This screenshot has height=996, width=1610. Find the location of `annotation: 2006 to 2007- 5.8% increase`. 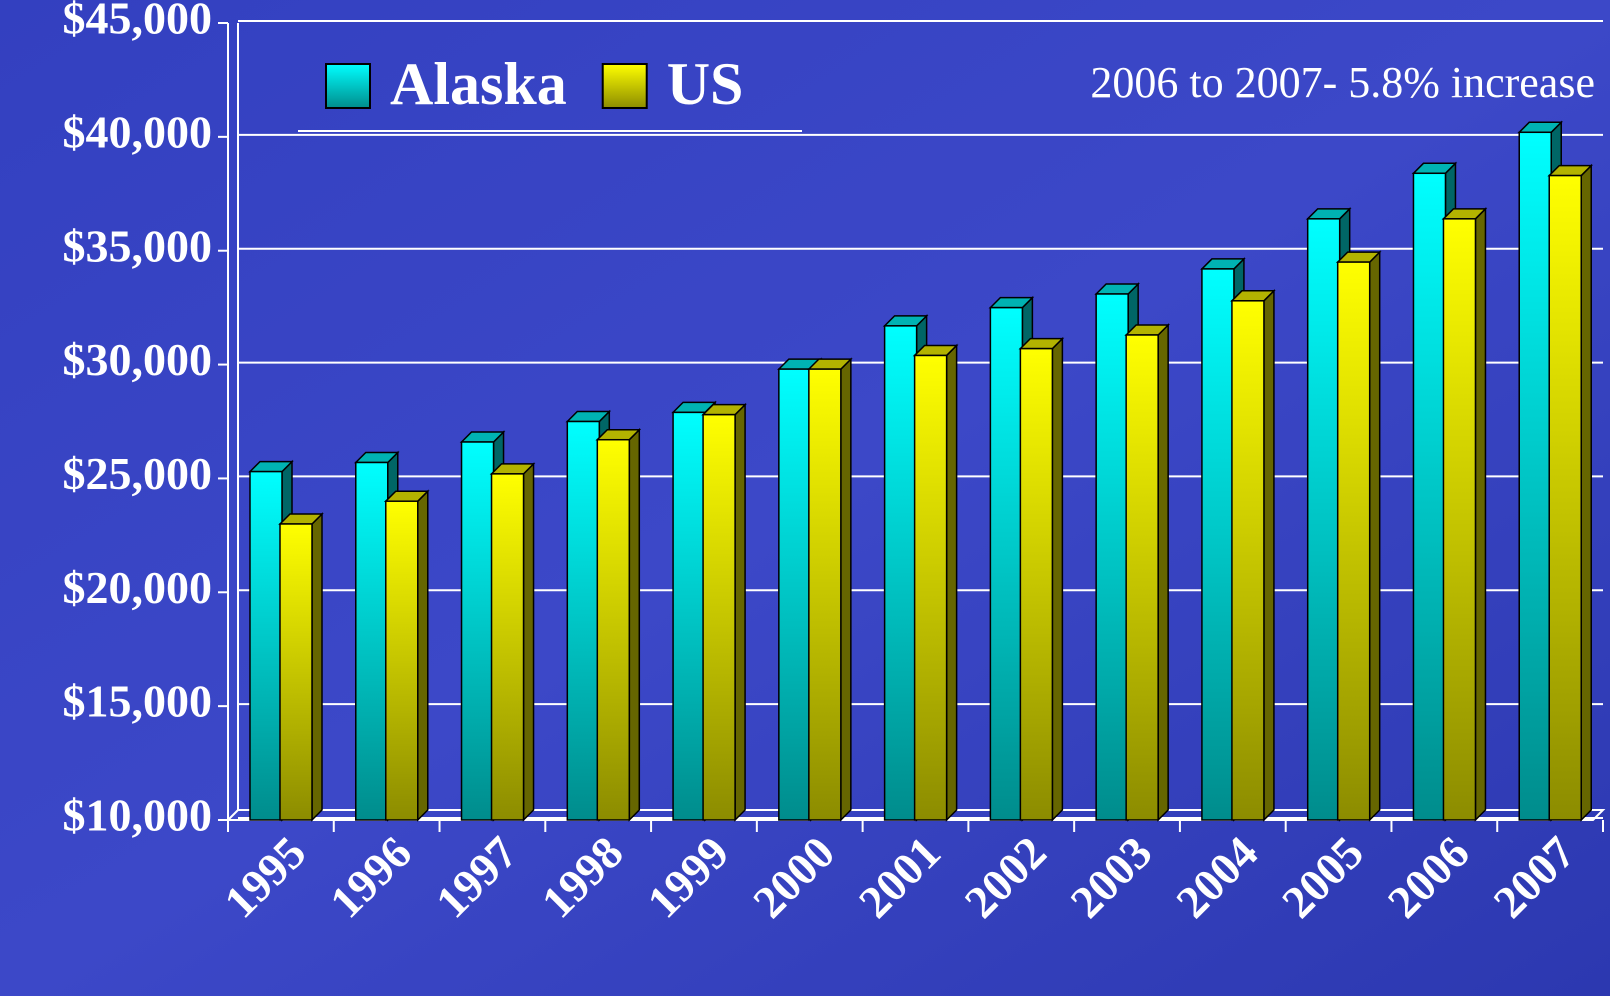

annotation: 2006 to 2007- 5.8% increase is located at coordinates (1342, 82).